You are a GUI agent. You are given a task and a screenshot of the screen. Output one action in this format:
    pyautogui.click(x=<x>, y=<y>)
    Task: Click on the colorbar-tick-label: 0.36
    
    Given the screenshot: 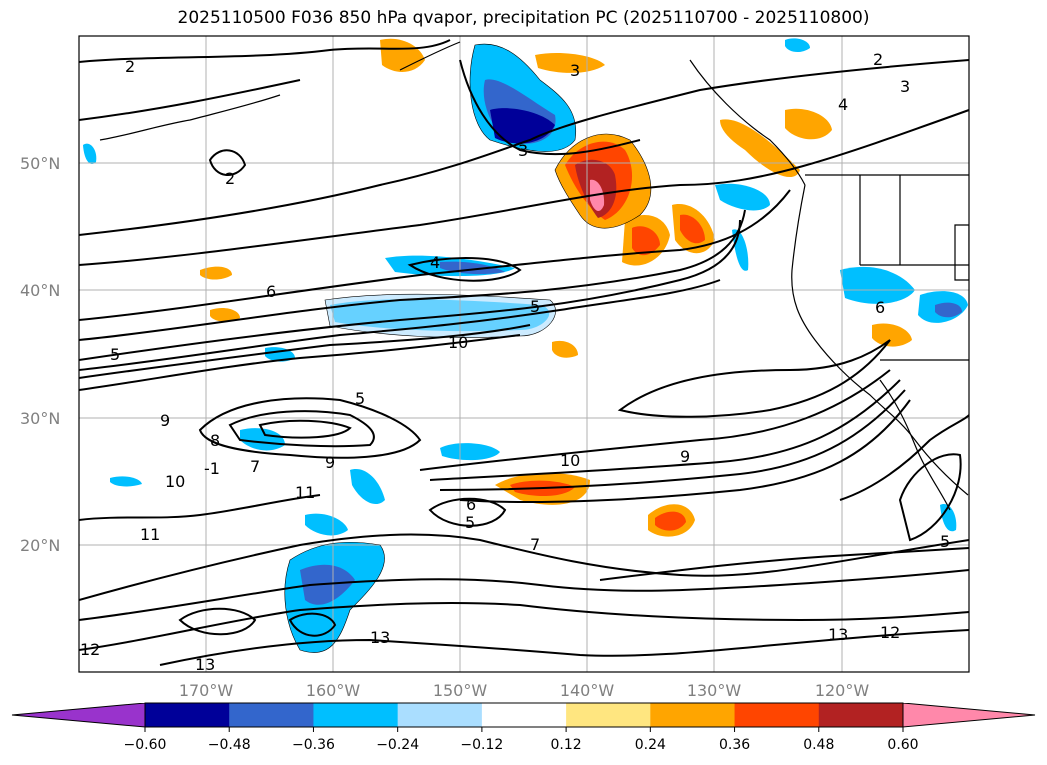 What is the action you would take?
    pyautogui.click(x=734, y=745)
    